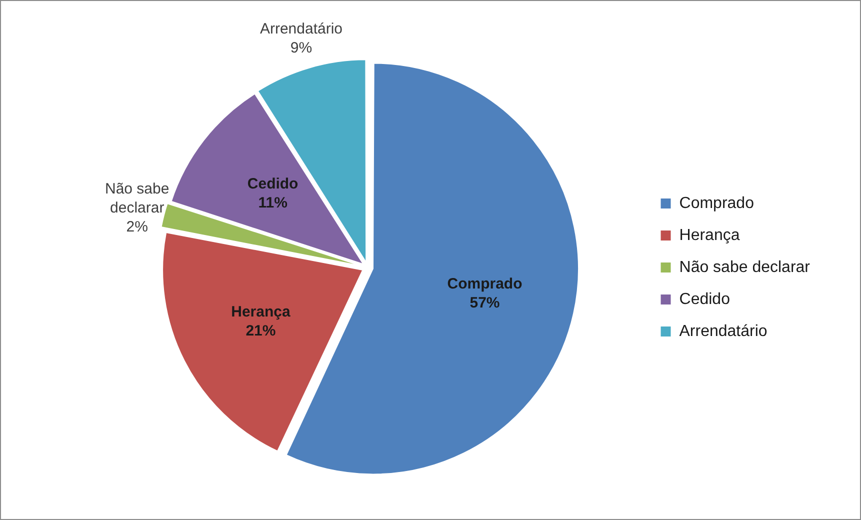 This screenshot has width=861, height=520. What do you see at coordinates (716, 203) in the screenshot?
I see `legend-label: Comprado` at bounding box center [716, 203].